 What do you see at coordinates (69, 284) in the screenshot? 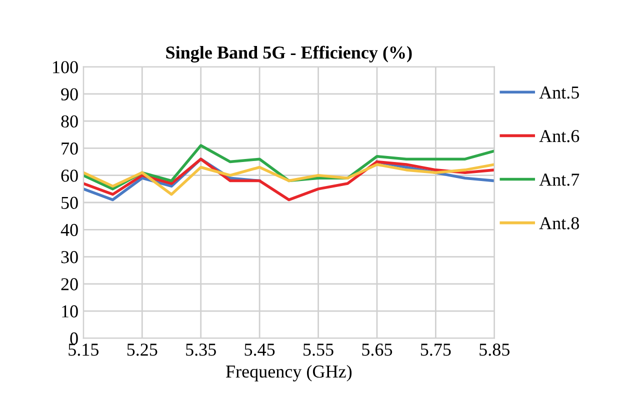
I see `y-tick-label: 20` at bounding box center [69, 284].